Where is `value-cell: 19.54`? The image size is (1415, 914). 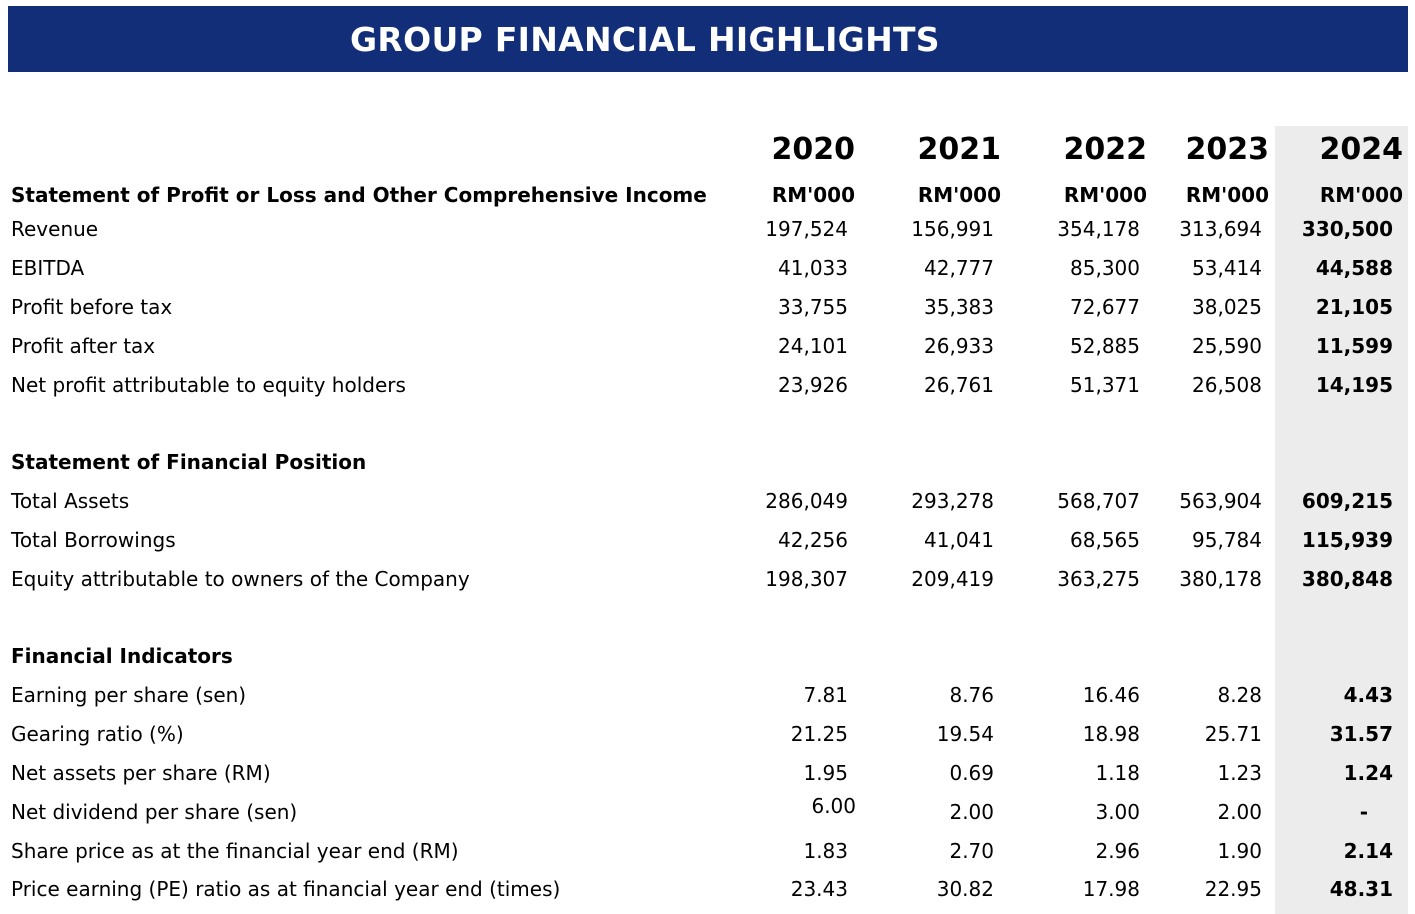
value-cell: 19.54 is located at coordinates (965, 734).